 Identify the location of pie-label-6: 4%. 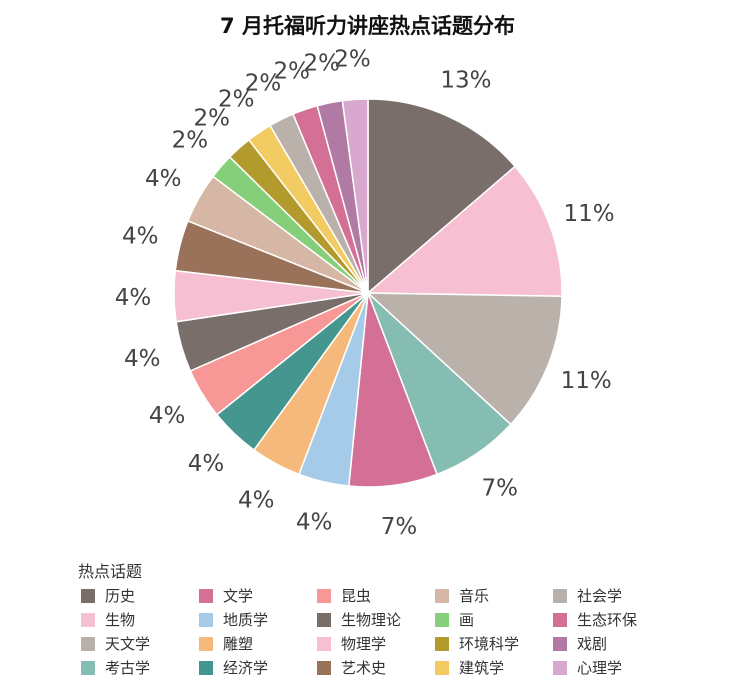
(256, 501).